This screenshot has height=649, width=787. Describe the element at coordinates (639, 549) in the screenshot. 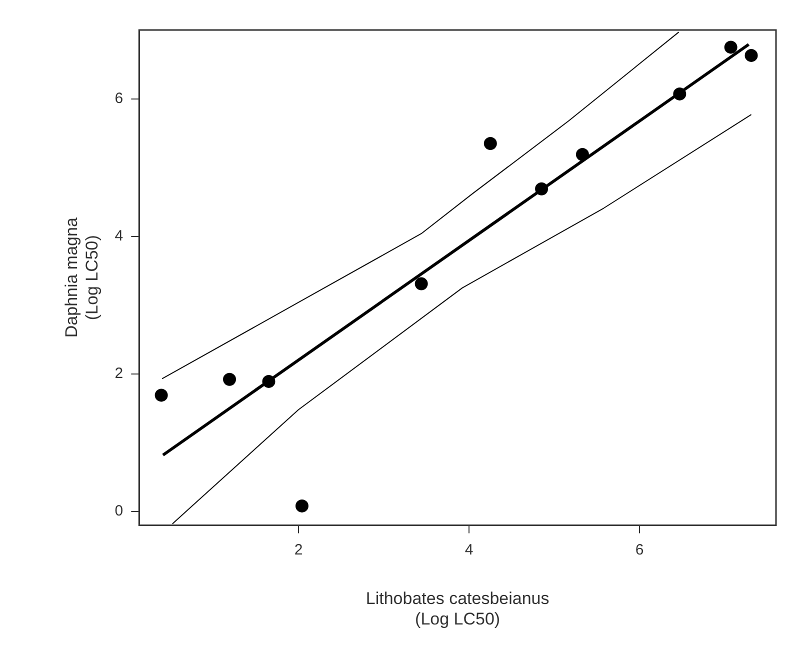

I see `x-tick-label: 6` at that location.